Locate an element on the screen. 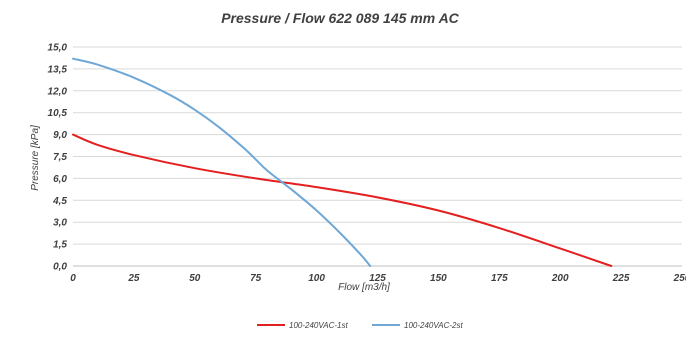 This screenshot has width=686, height=341. x-tick-label: 0 is located at coordinates (73, 278).